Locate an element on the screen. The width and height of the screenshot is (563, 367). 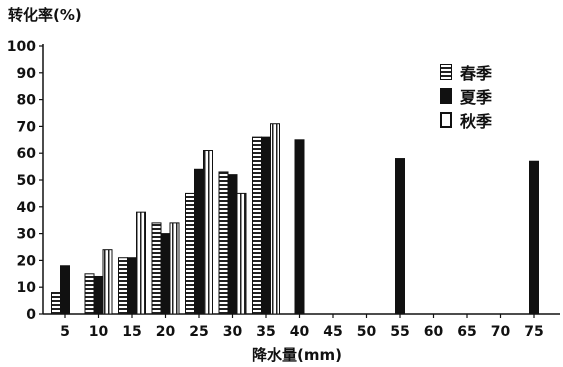
legend: 春季 夏季 秋季 is located at coordinates (466, 96).